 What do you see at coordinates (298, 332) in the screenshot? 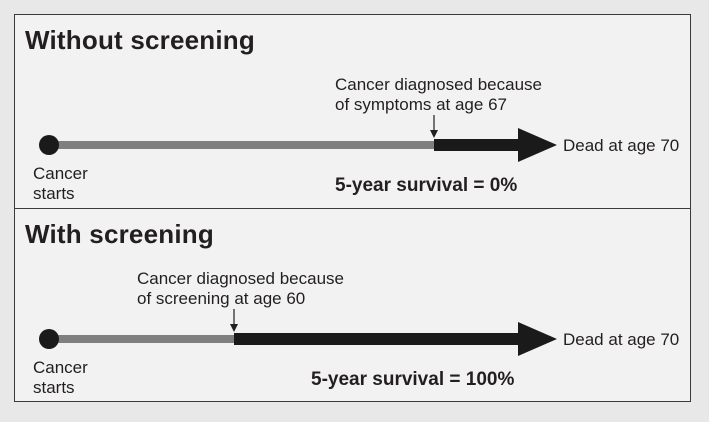
I see `timeline-with-screening` at bounding box center [298, 332].